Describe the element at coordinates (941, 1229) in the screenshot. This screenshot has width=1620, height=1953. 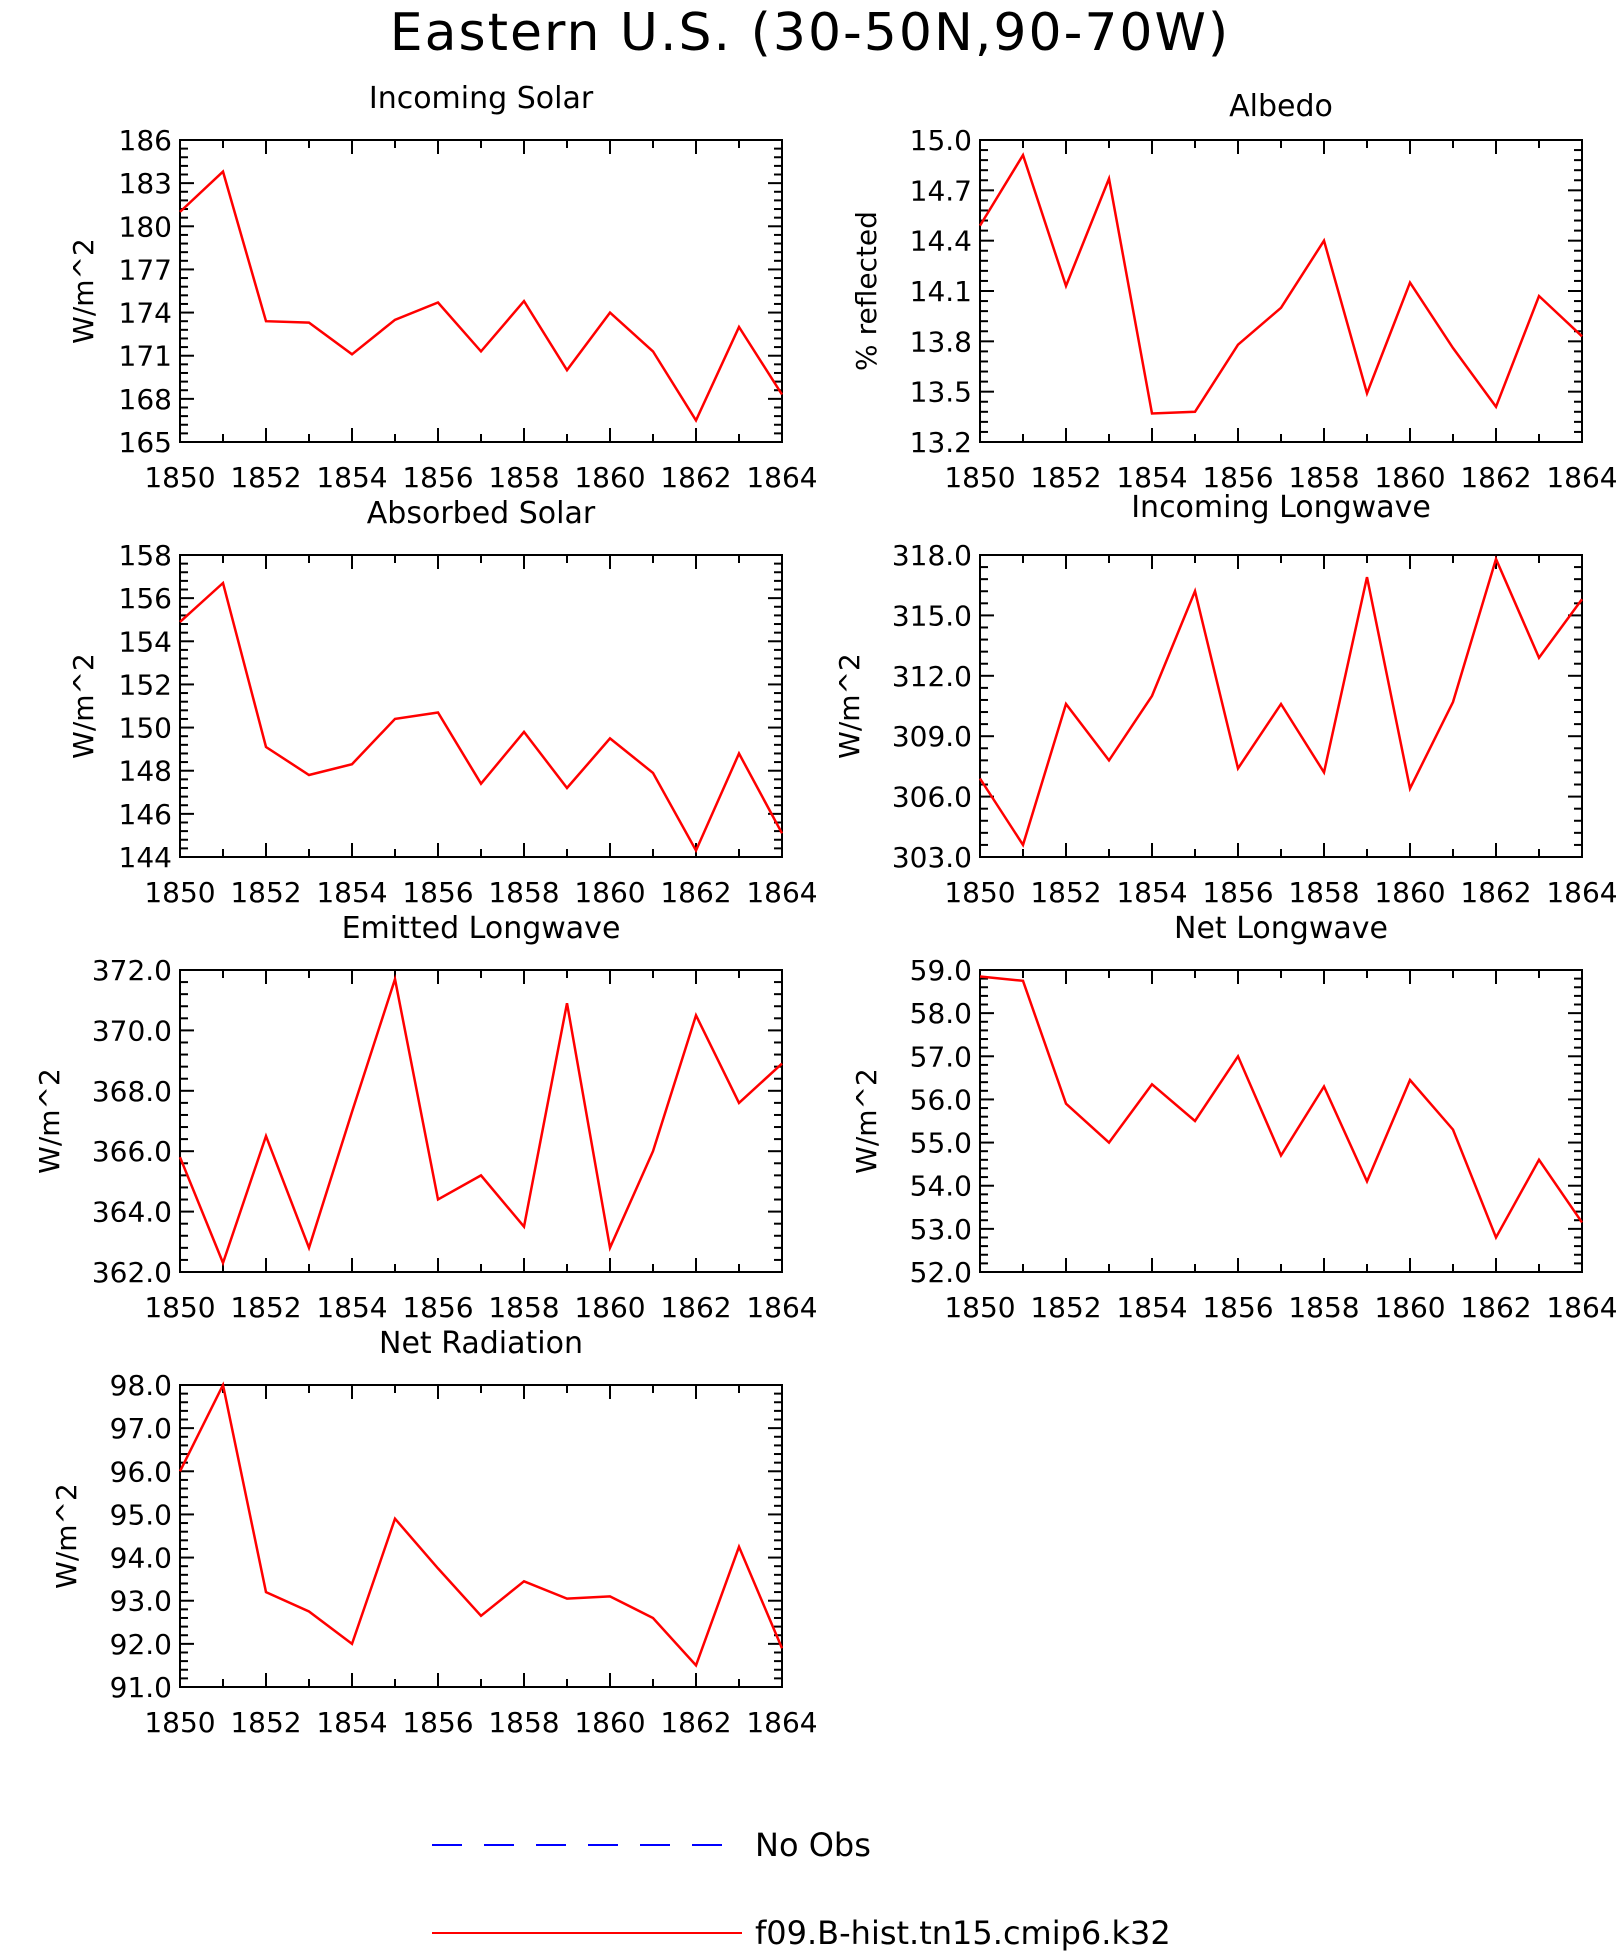
I see `y-tick-label: 53.0` at that location.